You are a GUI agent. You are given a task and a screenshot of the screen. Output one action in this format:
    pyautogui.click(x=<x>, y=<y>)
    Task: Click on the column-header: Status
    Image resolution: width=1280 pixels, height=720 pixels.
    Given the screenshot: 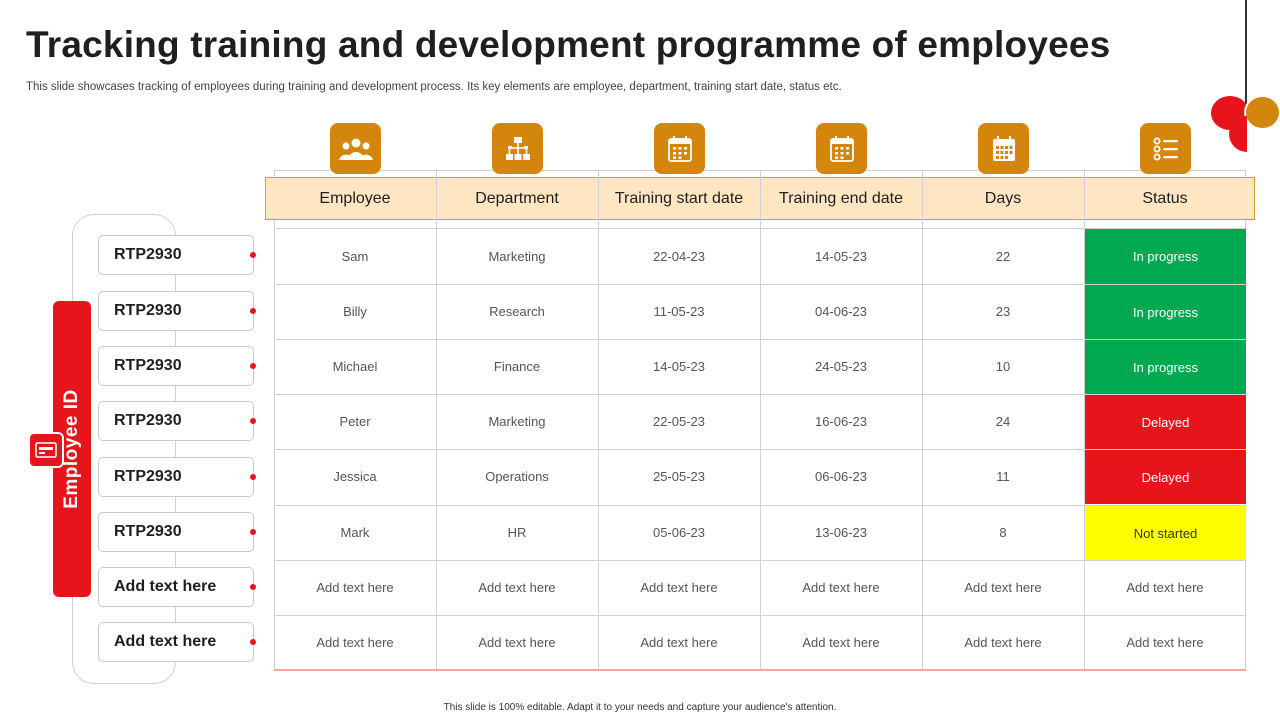 What is the action you would take?
    pyautogui.click(x=1165, y=198)
    